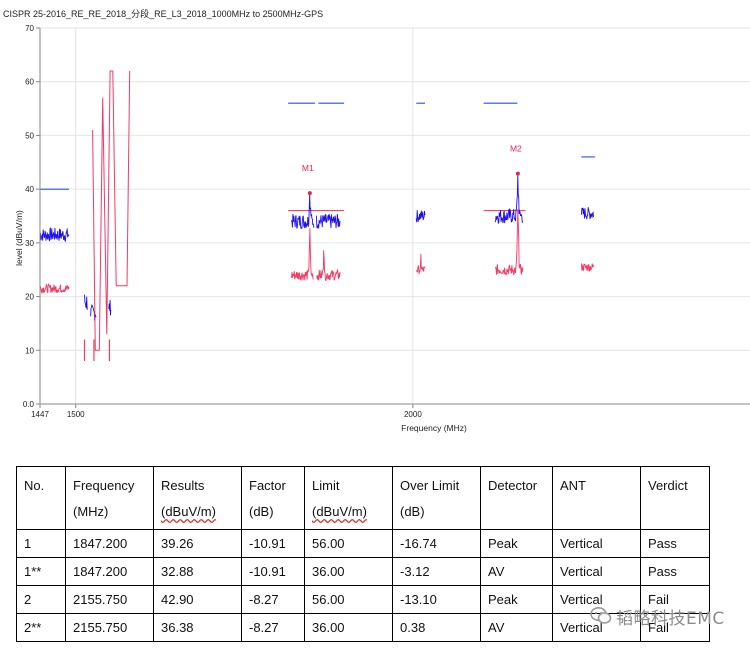 This screenshot has height=648, width=750. Describe the element at coordinates (111, 210) in the screenshot. I see `transient-trace` at that location.